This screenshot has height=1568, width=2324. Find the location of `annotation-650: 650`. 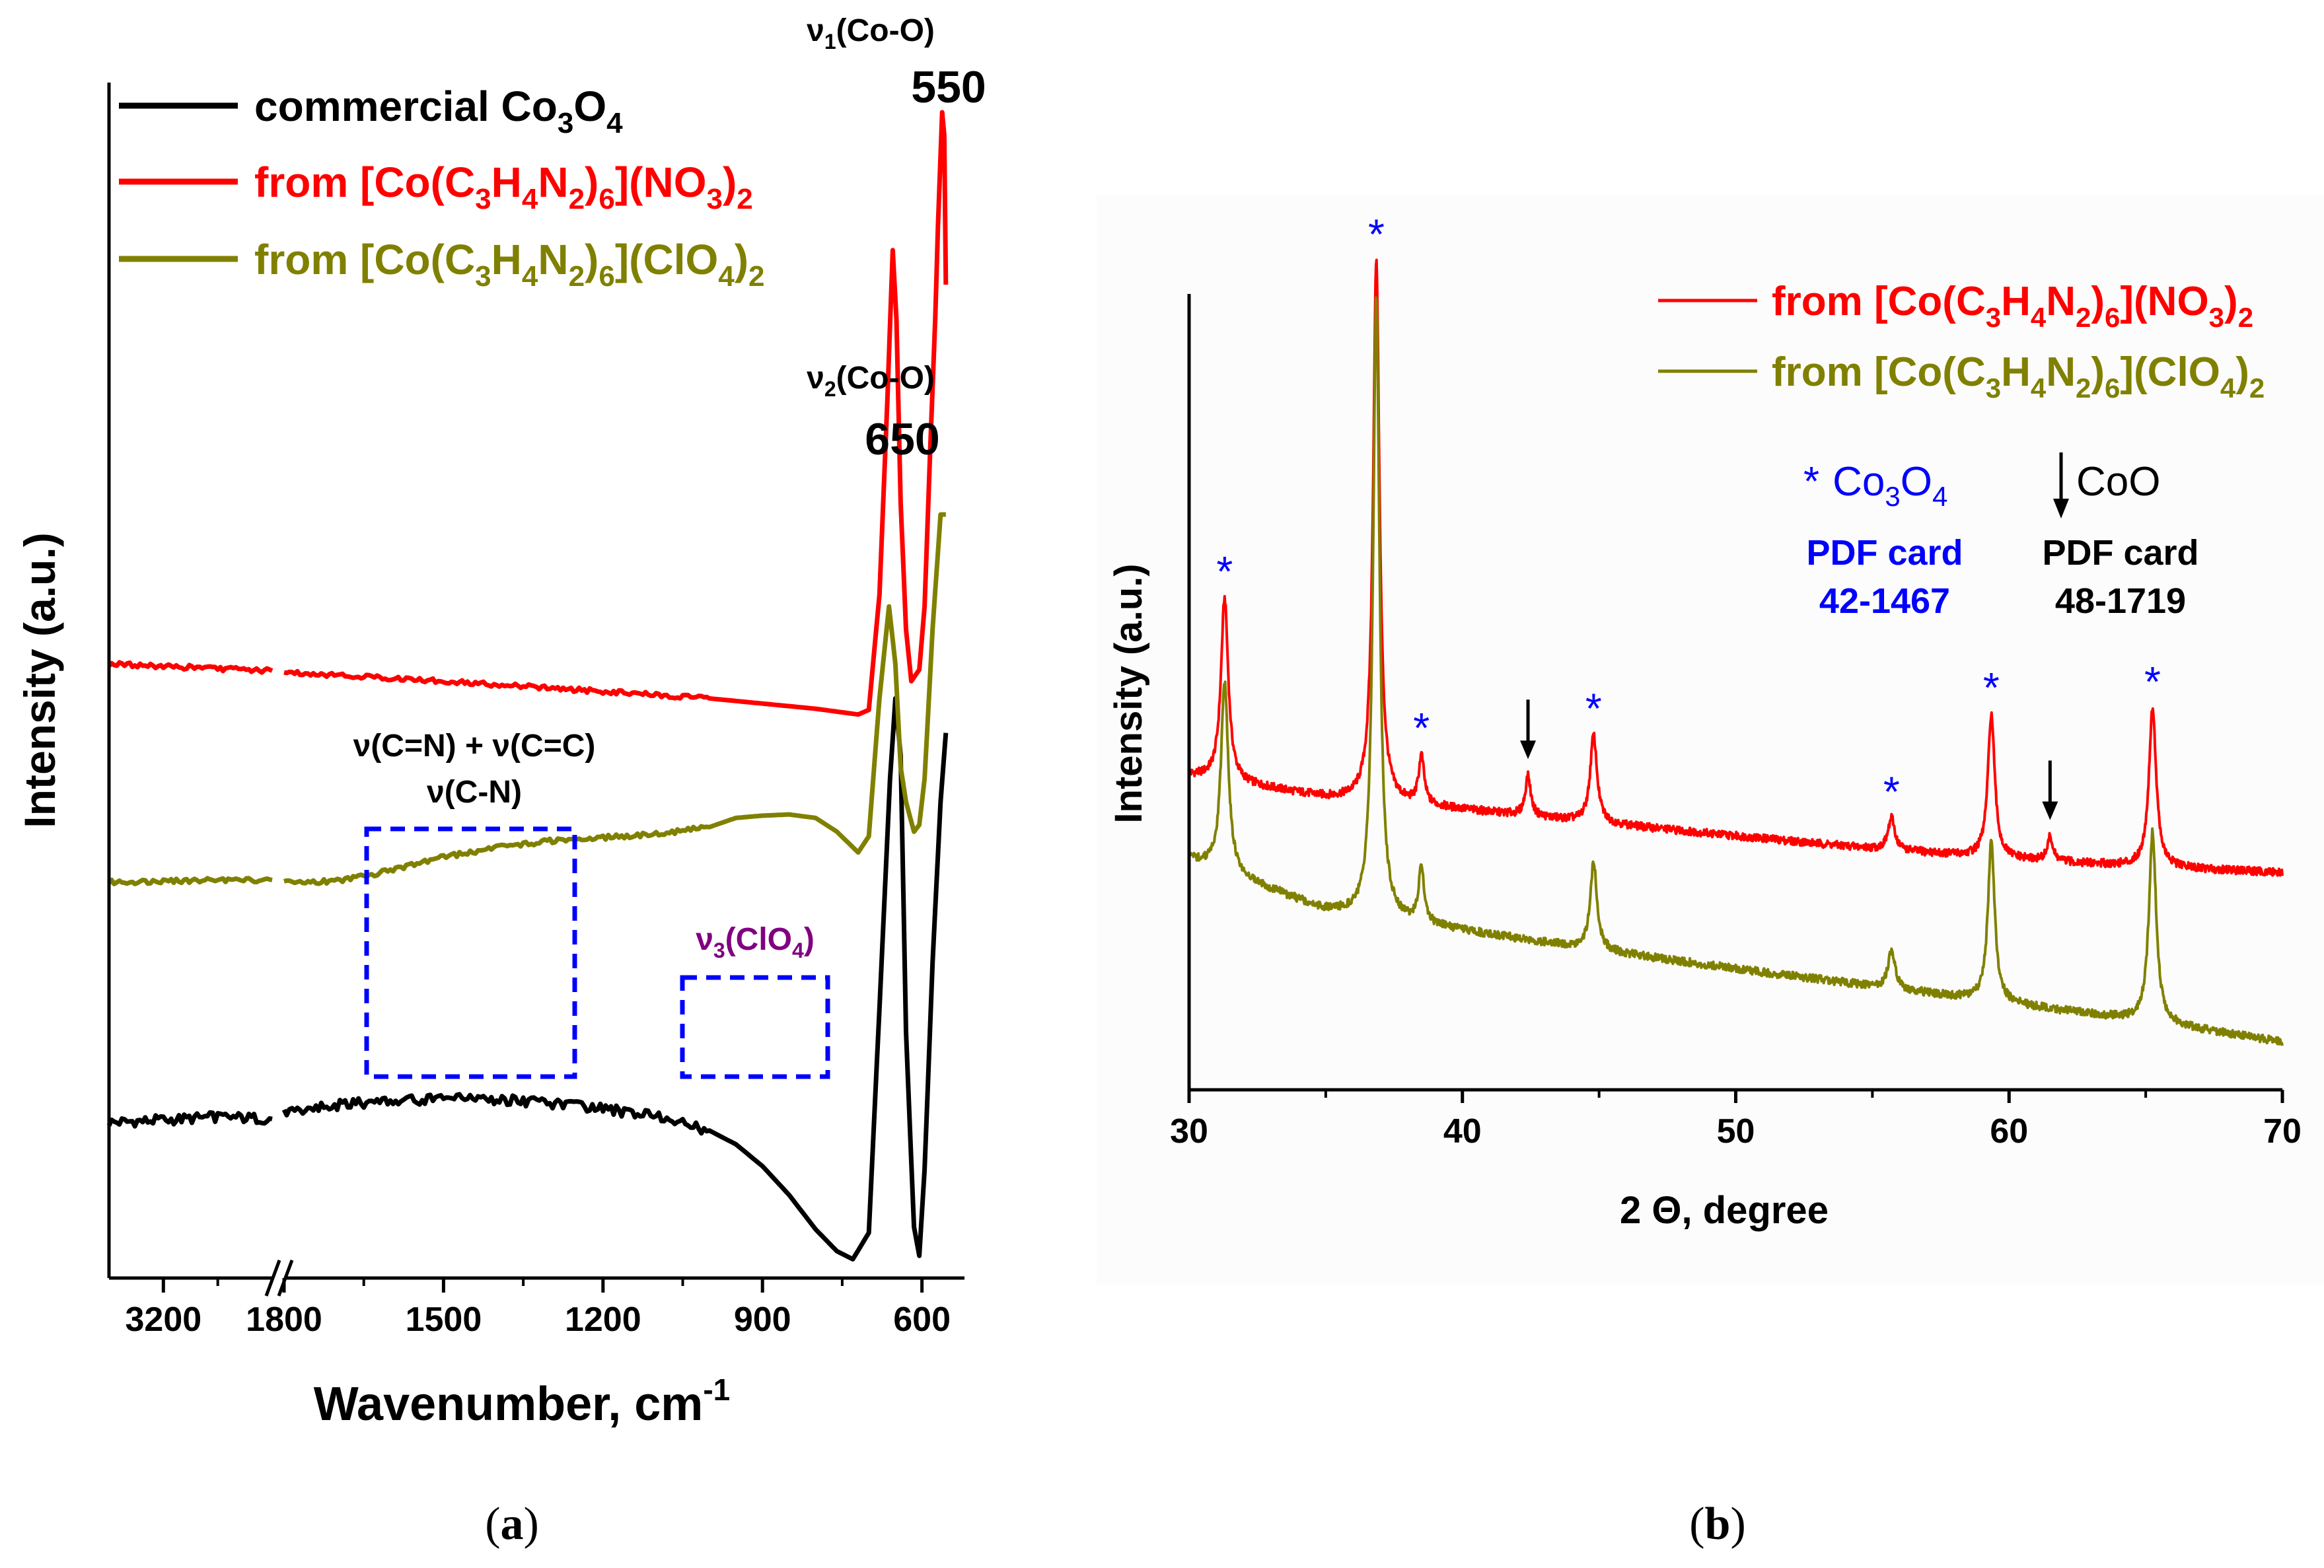

annotation-650: 650 is located at coordinates (902, 439).